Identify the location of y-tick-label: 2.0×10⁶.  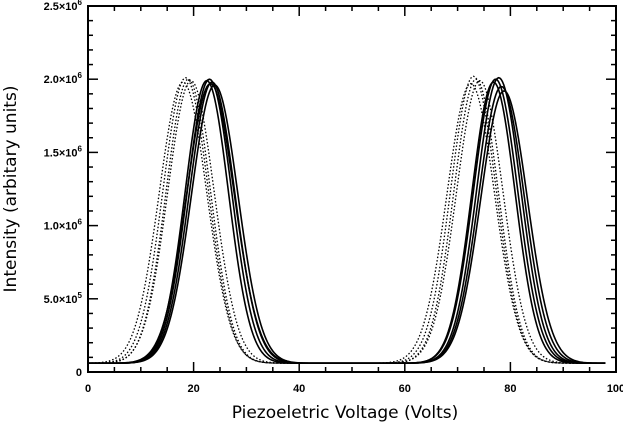
(63, 78).